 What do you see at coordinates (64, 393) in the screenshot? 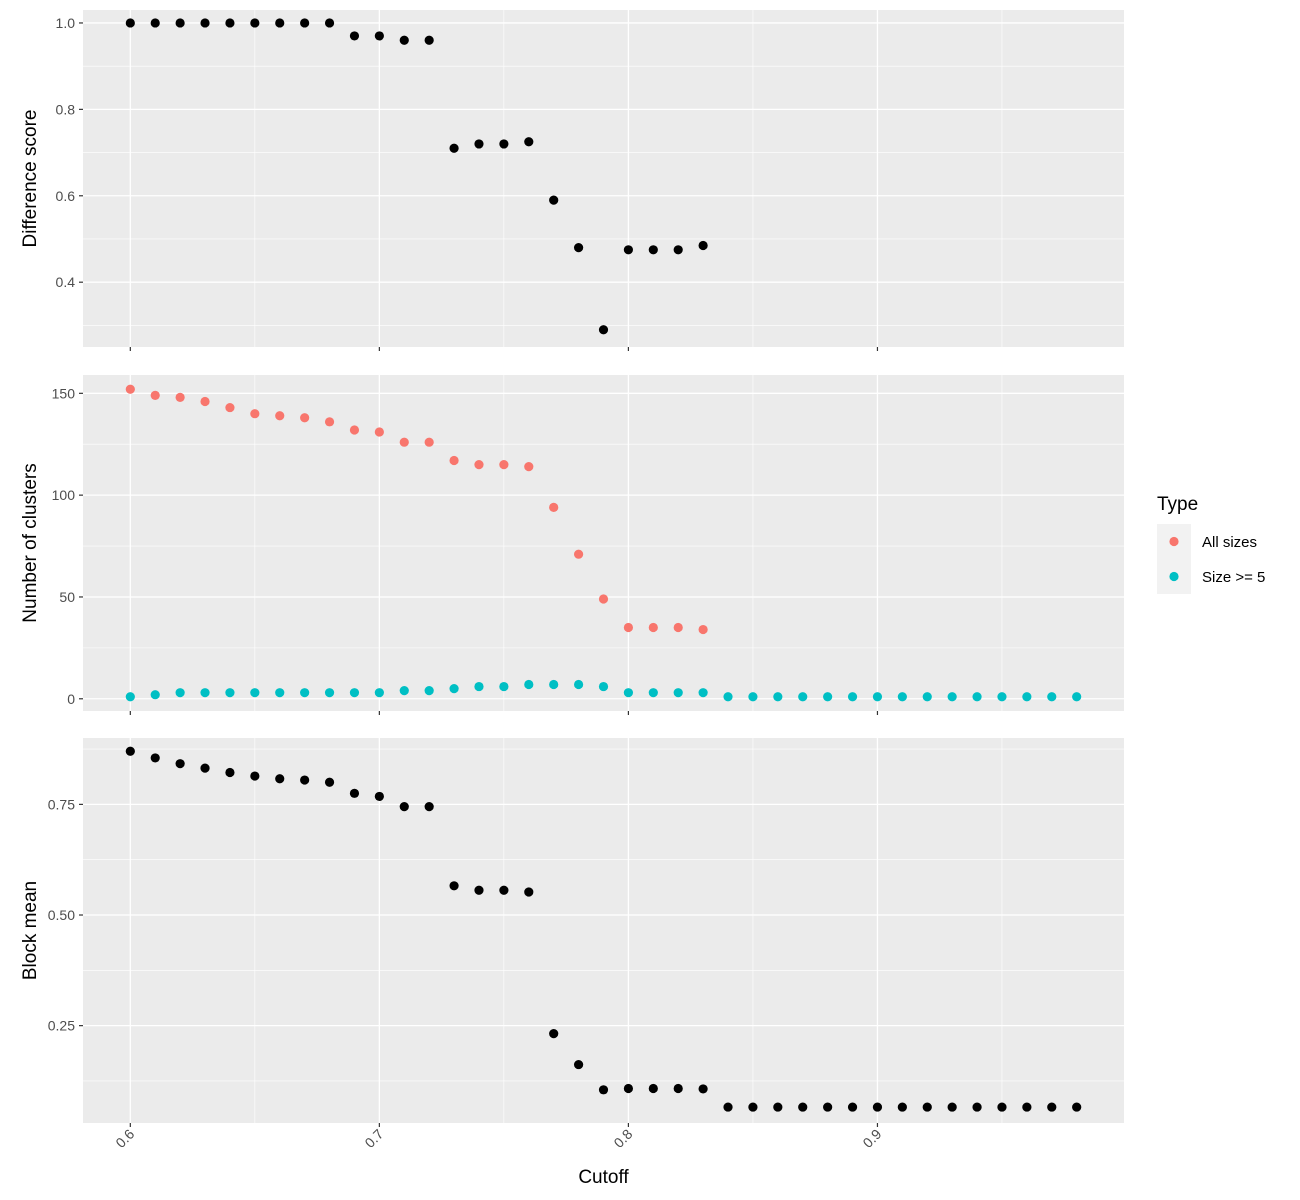
I see `y-tick-label: 150` at bounding box center [64, 393].